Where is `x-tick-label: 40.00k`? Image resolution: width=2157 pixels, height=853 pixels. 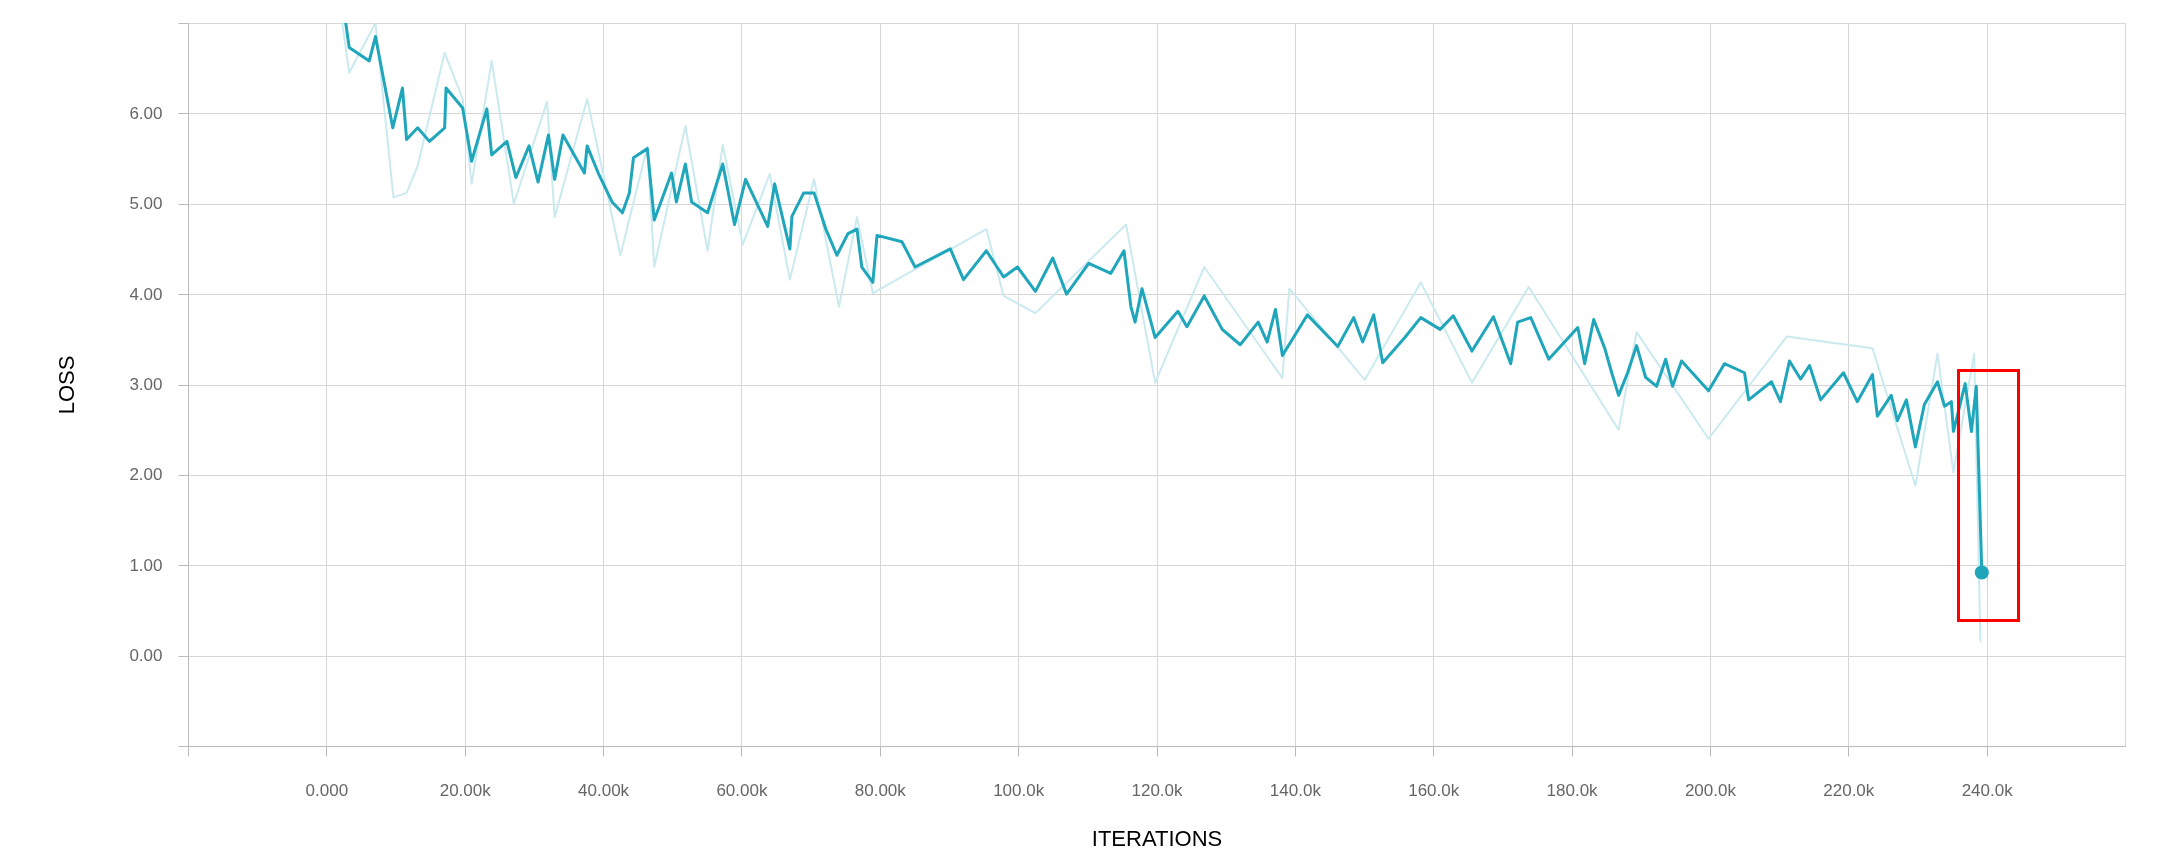 x-tick-label: 40.00k is located at coordinates (604, 790).